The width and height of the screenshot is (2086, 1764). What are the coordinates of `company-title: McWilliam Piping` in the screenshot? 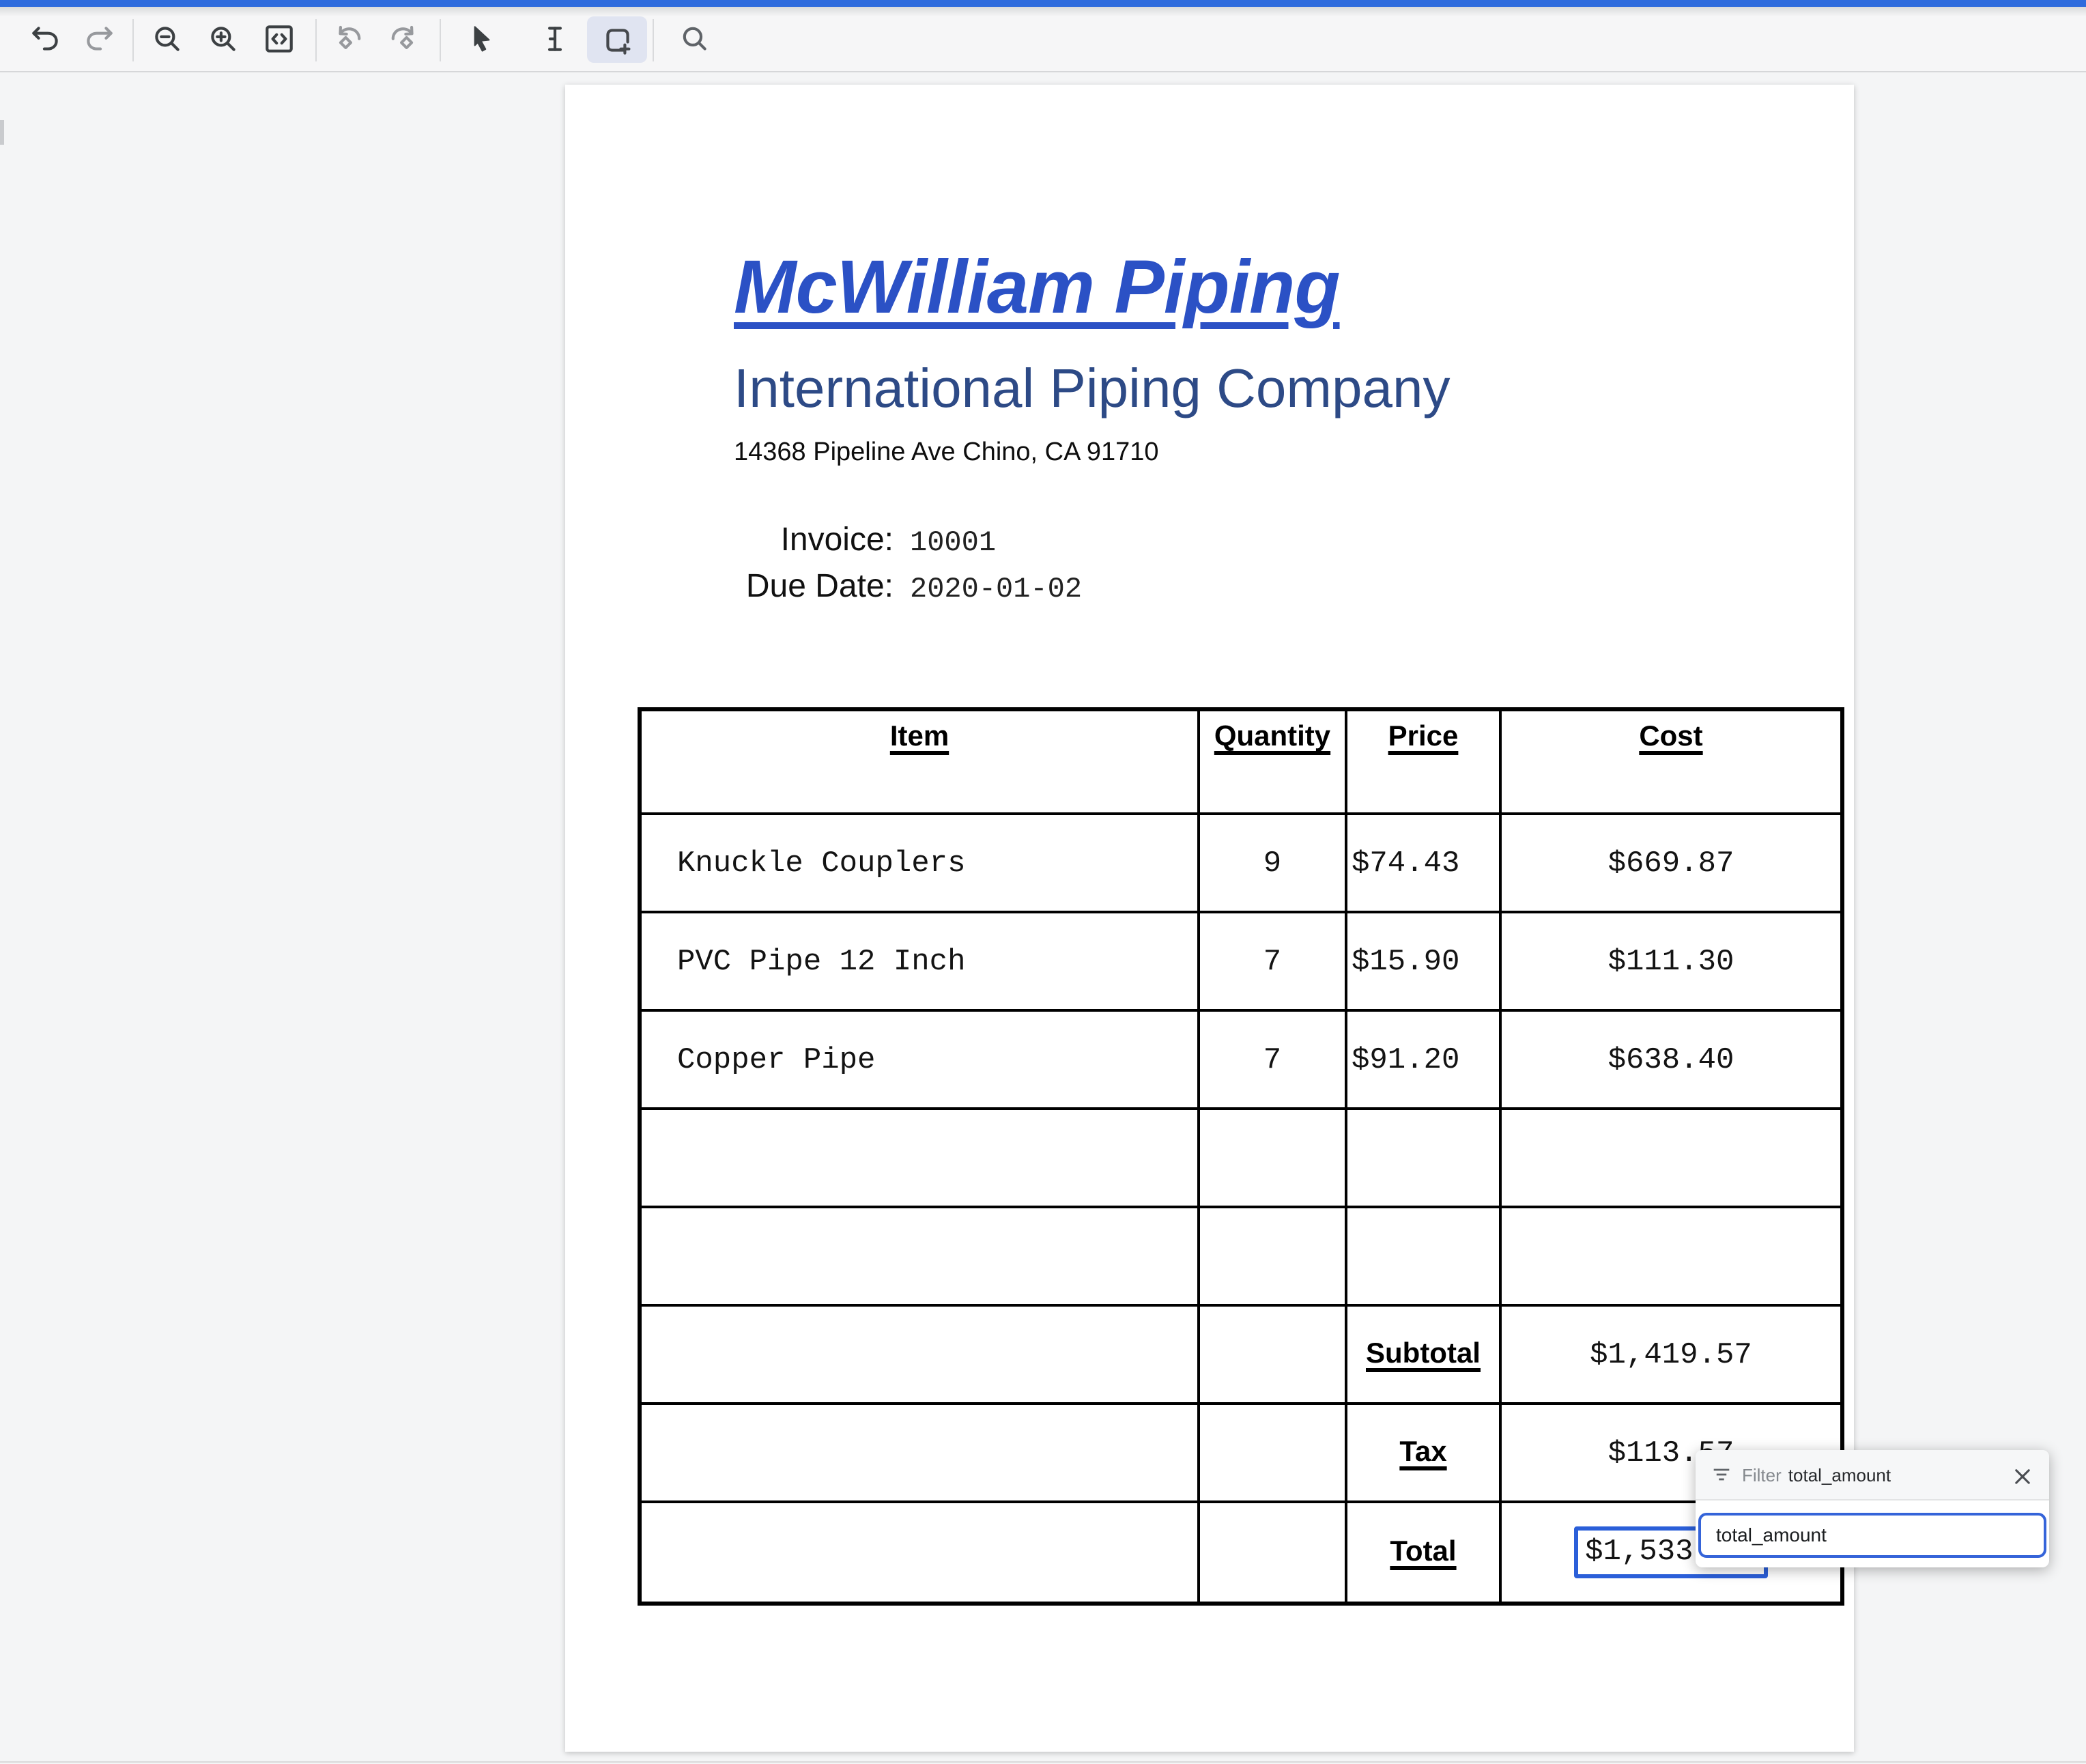 It's located at (1037, 286).